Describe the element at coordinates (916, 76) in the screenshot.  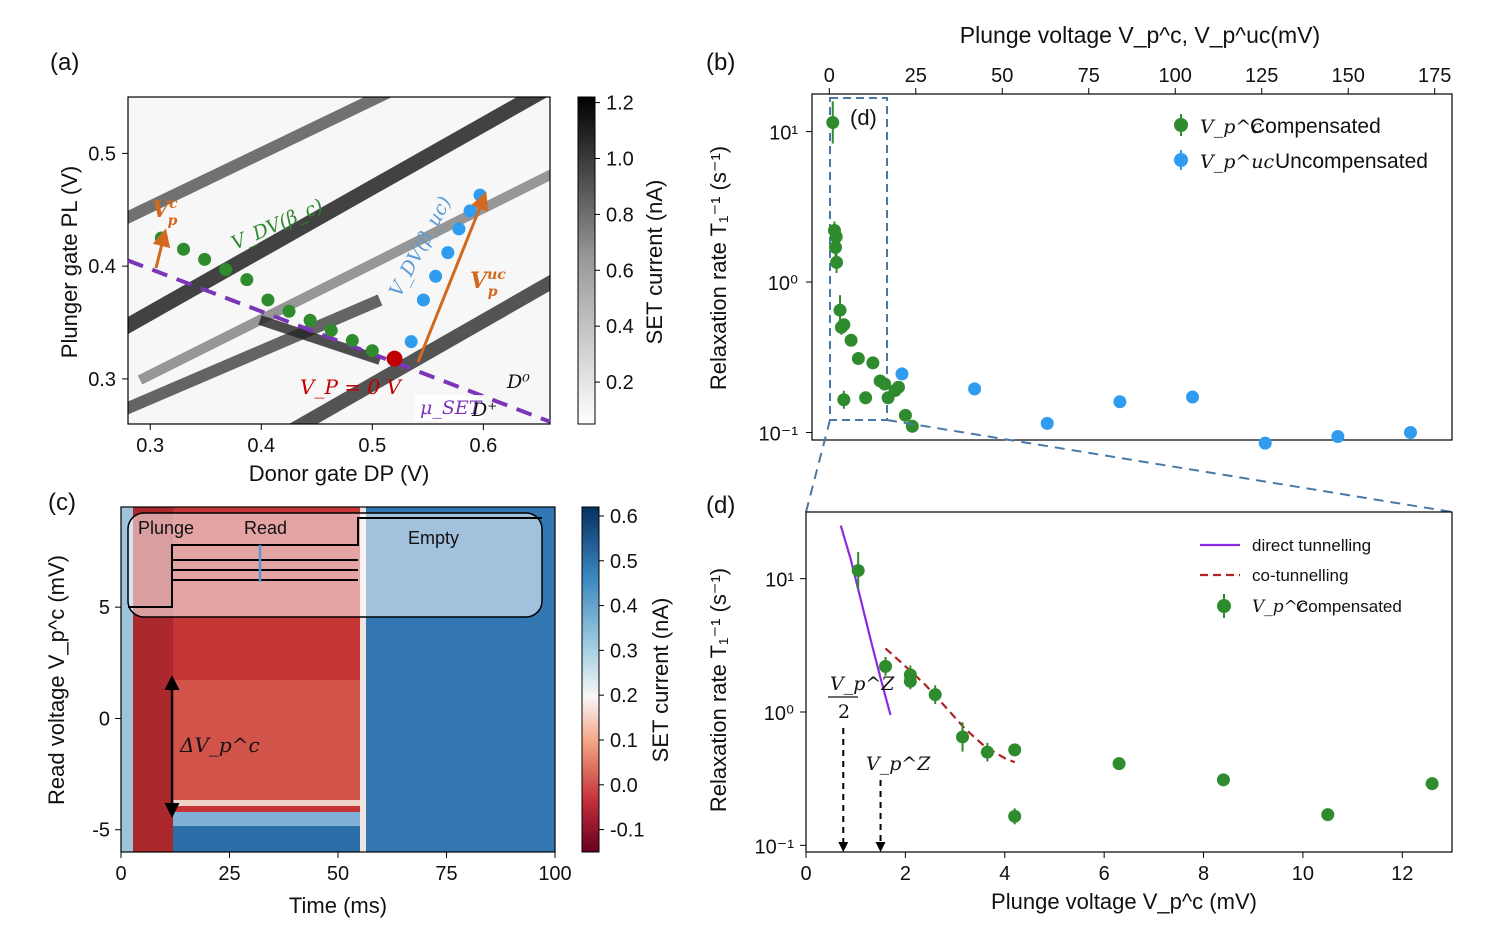
I see `b-xtick-label: 25` at that location.